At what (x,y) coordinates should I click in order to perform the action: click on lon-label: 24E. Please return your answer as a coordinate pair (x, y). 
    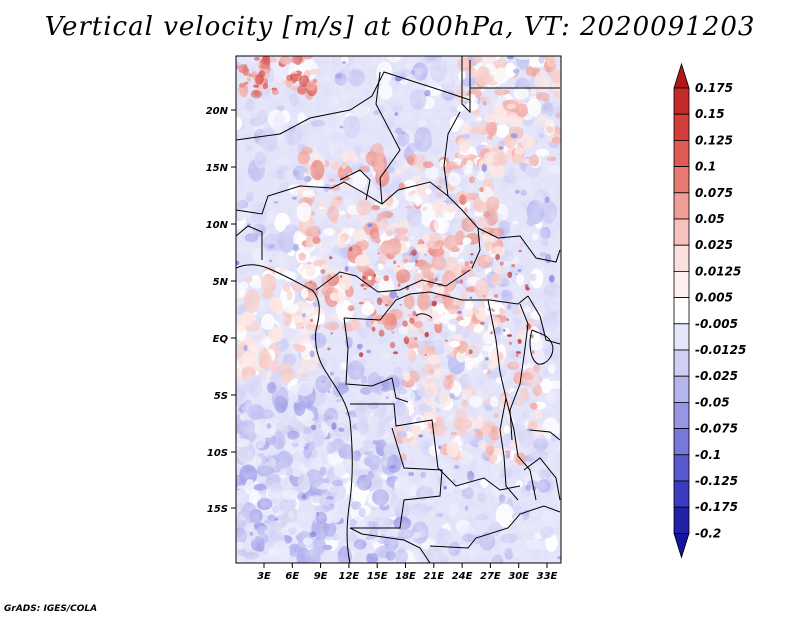
    Looking at the image, I should click on (462, 576).